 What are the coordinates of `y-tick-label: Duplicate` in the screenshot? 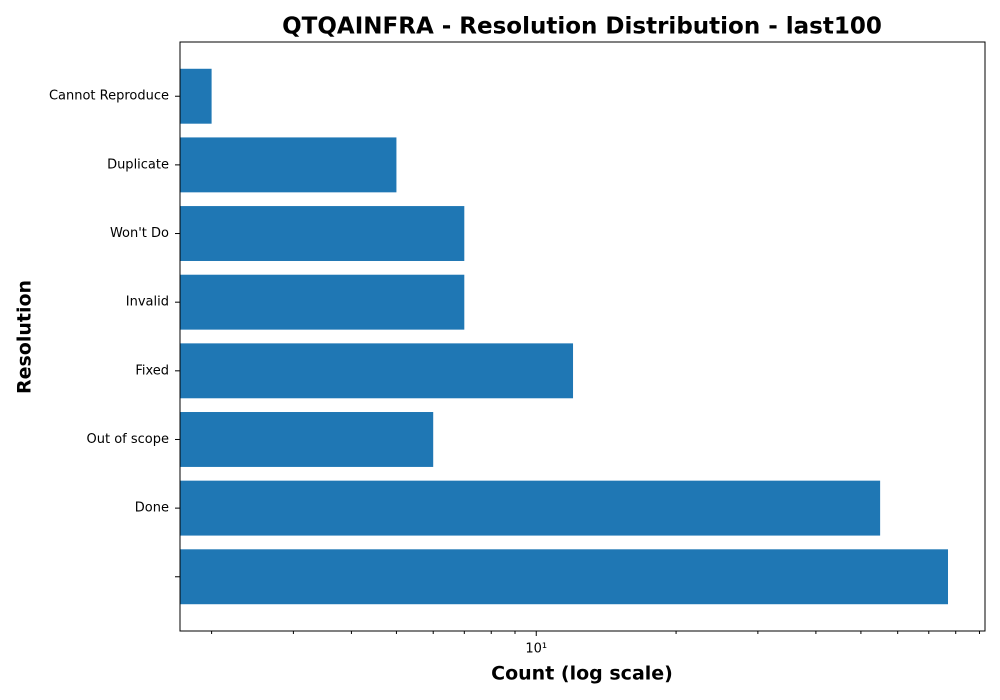 It's located at (138, 164).